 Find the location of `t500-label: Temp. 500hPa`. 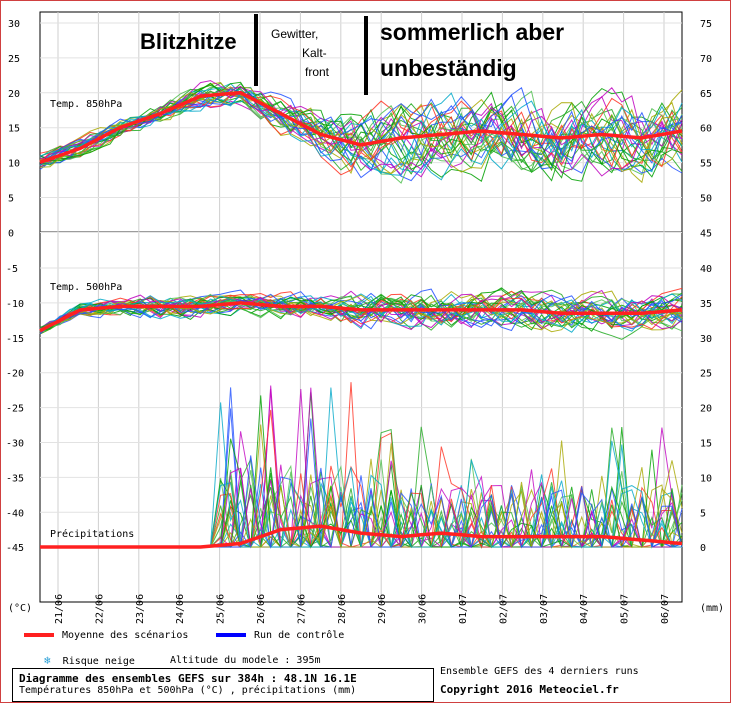

t500-label: Temp. 500hPa is located at coordinates (86, 287).